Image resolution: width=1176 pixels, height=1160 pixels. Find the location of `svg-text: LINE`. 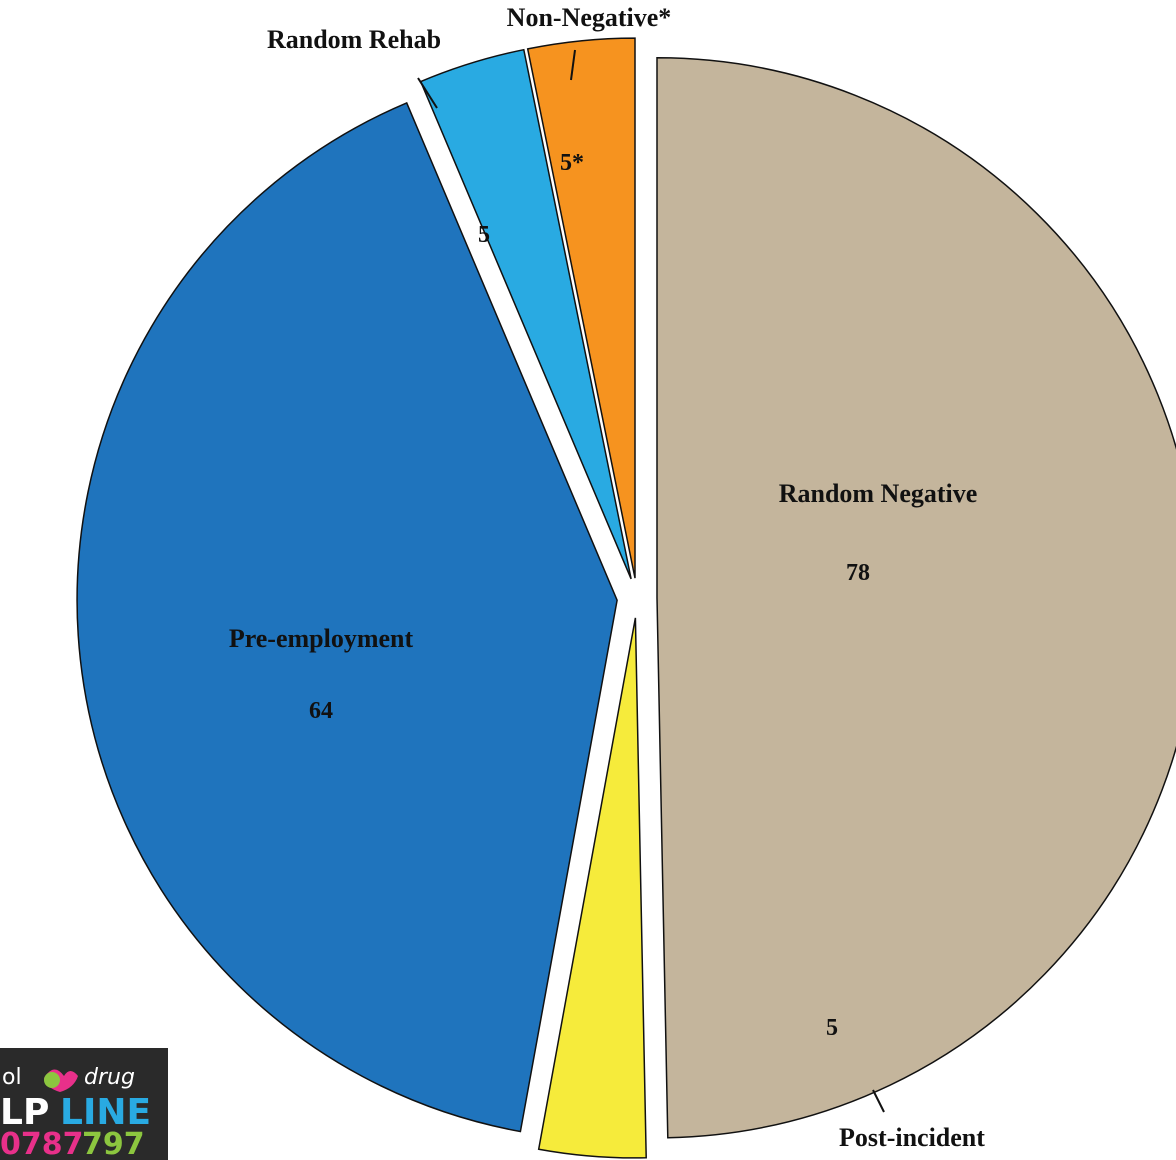

svg-text: LINE is located at coordinates (105, 1112).